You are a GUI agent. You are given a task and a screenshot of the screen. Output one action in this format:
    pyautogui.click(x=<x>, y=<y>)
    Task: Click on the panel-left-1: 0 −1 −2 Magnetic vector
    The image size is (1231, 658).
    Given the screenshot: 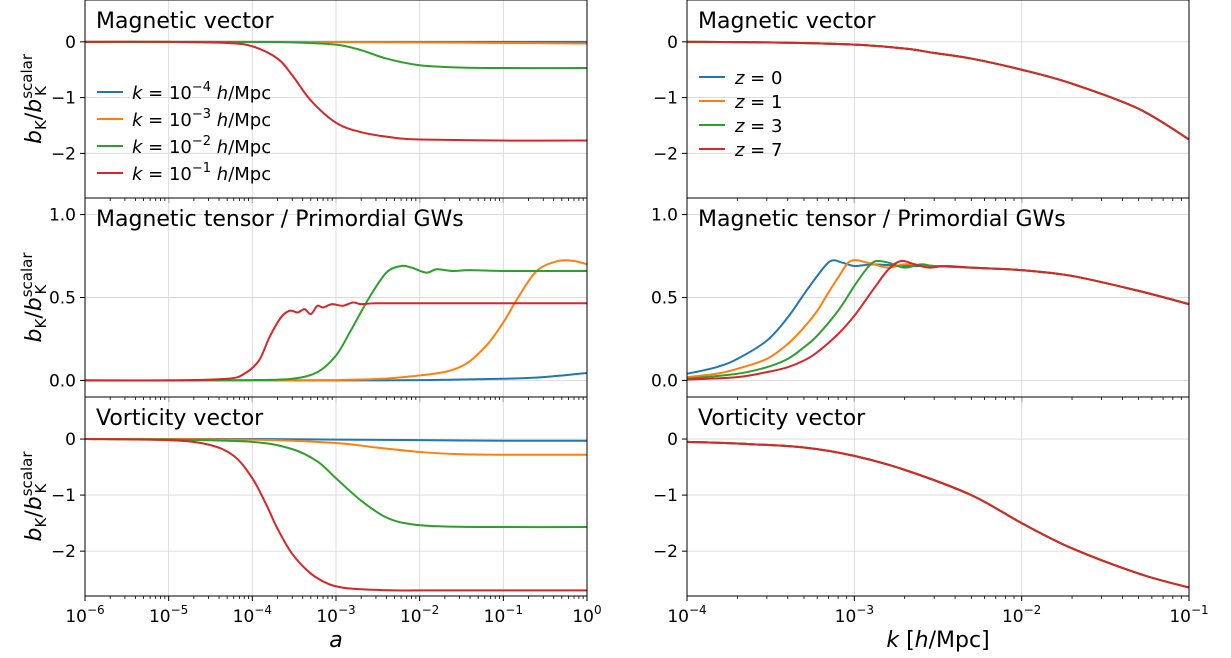 What is the action you would take?
    pyautogui.click(x=319, y=101)
    